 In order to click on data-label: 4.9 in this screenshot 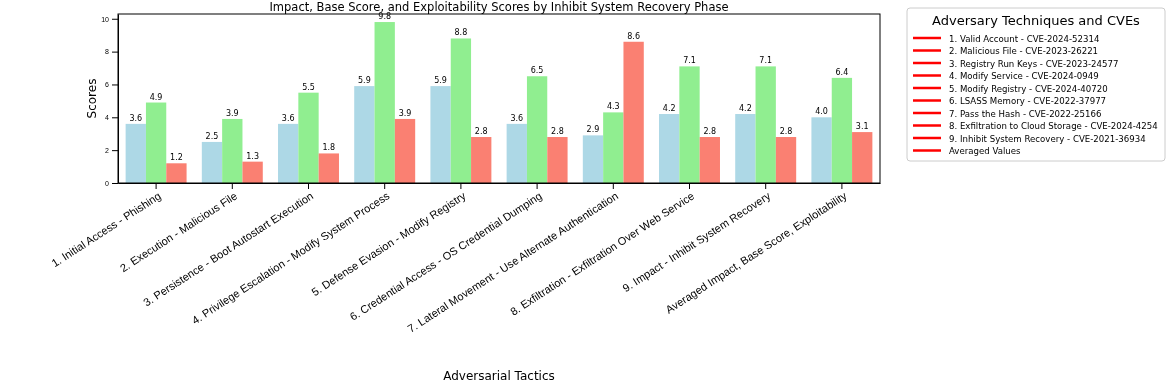, I will do `click(156, 97)`.